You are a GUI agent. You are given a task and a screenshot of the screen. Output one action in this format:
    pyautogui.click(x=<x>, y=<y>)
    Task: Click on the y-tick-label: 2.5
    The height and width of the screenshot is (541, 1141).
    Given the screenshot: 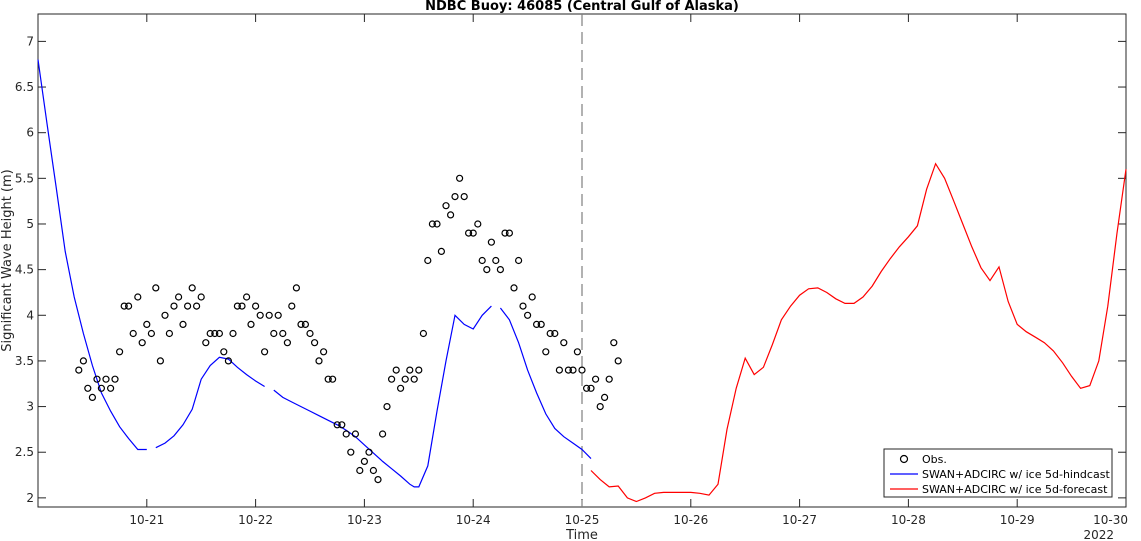 What is the action you would take?
    pyautogui.click(x=24, y=452)
    